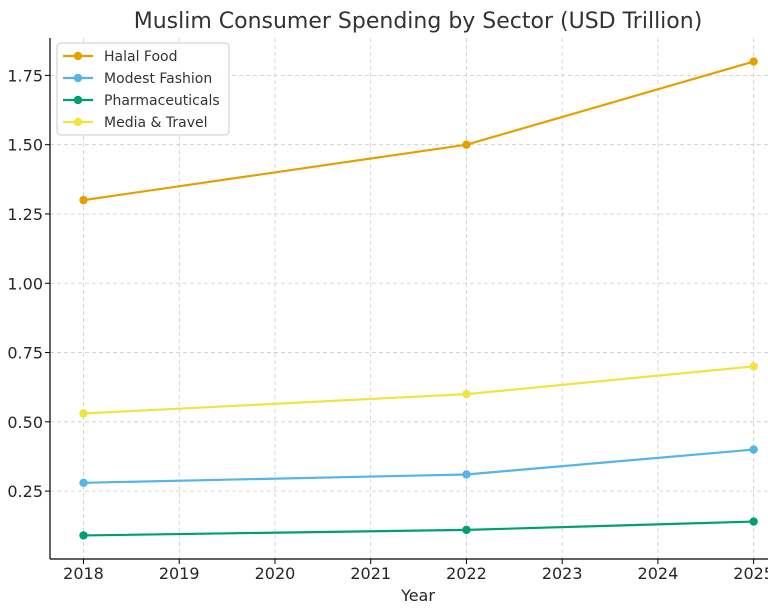 The height and width of the screenshot is (615, 768). I want to click on series-line-modest-fashion, so click(418, 466).